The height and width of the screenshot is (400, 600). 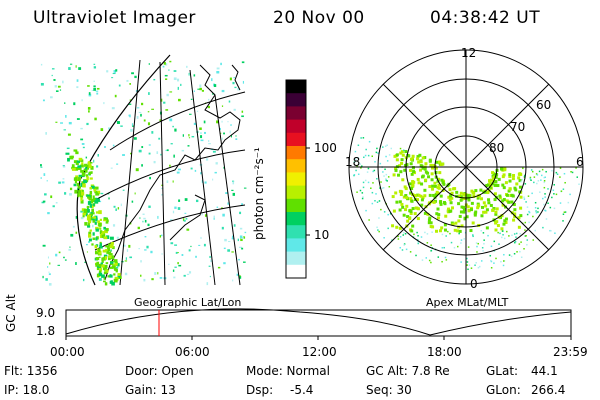 What do you see at coordinates (503, 390) in the screenshot?
I see `info-glon-label: GLon:` at bounding box center [503, 390].